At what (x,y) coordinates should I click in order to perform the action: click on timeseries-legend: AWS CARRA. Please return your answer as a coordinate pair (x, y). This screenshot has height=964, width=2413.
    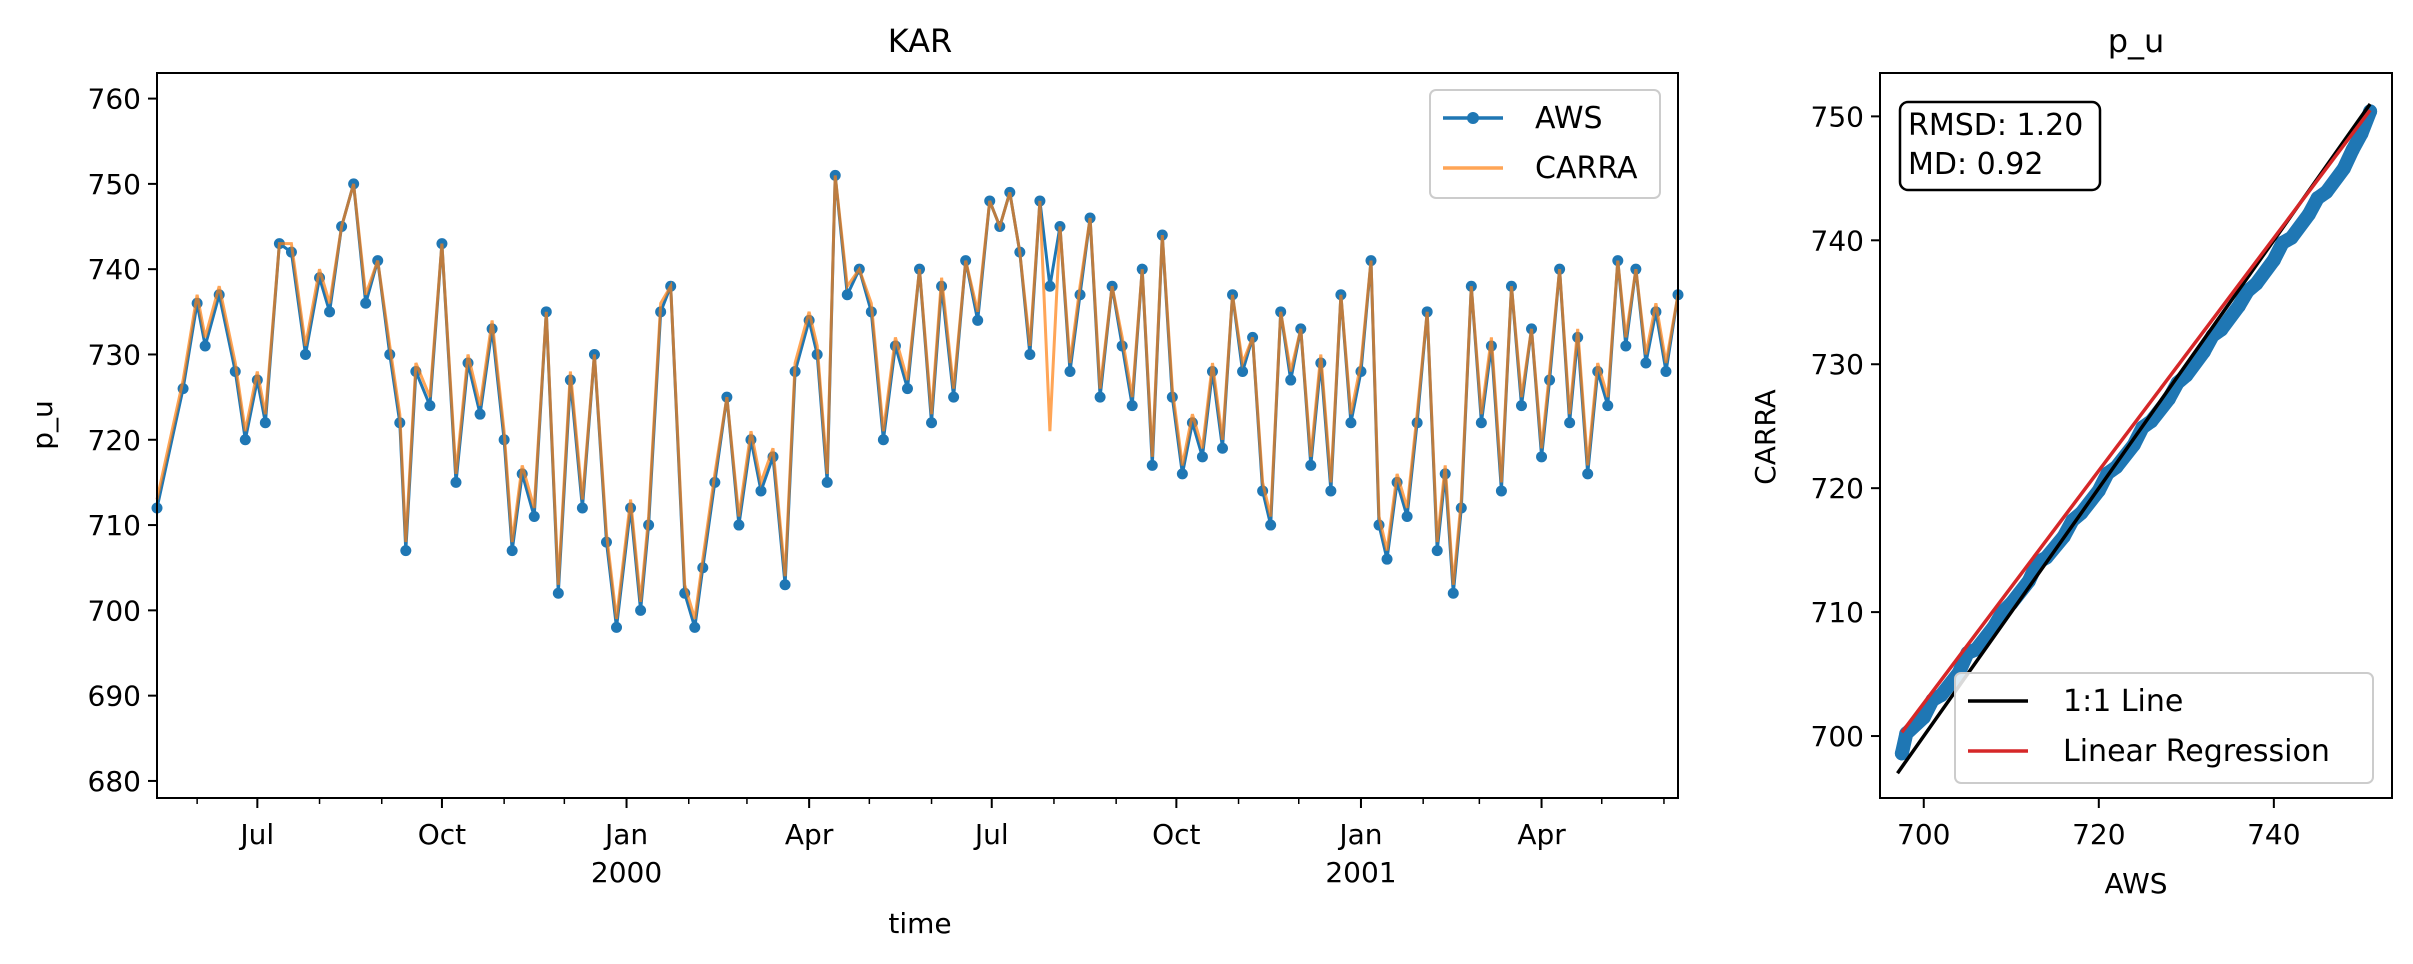
    Looking at the image, I should click on (1545, 144).